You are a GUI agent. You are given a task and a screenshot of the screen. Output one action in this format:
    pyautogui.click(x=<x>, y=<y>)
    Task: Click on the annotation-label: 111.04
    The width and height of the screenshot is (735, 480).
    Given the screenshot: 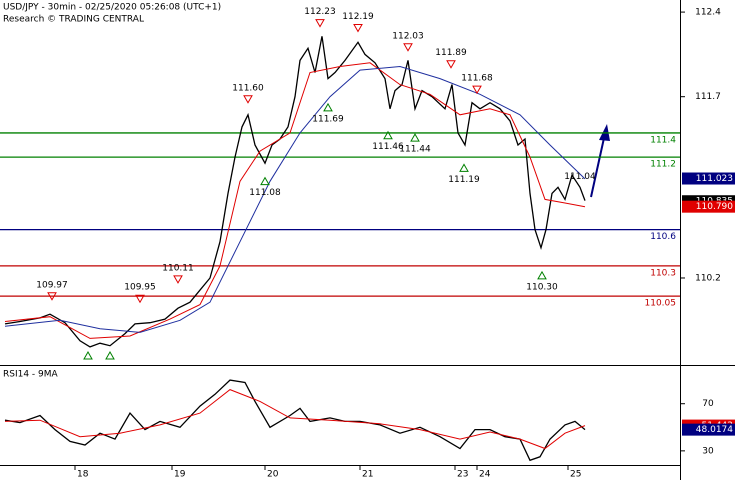 What is the action you would take?
    pyautogui.click(x=580, y=177)
    